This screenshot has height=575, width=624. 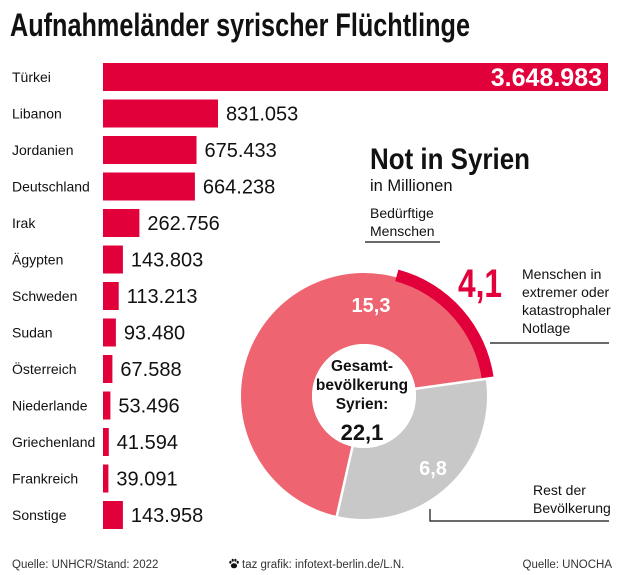 I want to click on donut-heading: Not in Syrien in Millionen, so click(x=450, y=169).